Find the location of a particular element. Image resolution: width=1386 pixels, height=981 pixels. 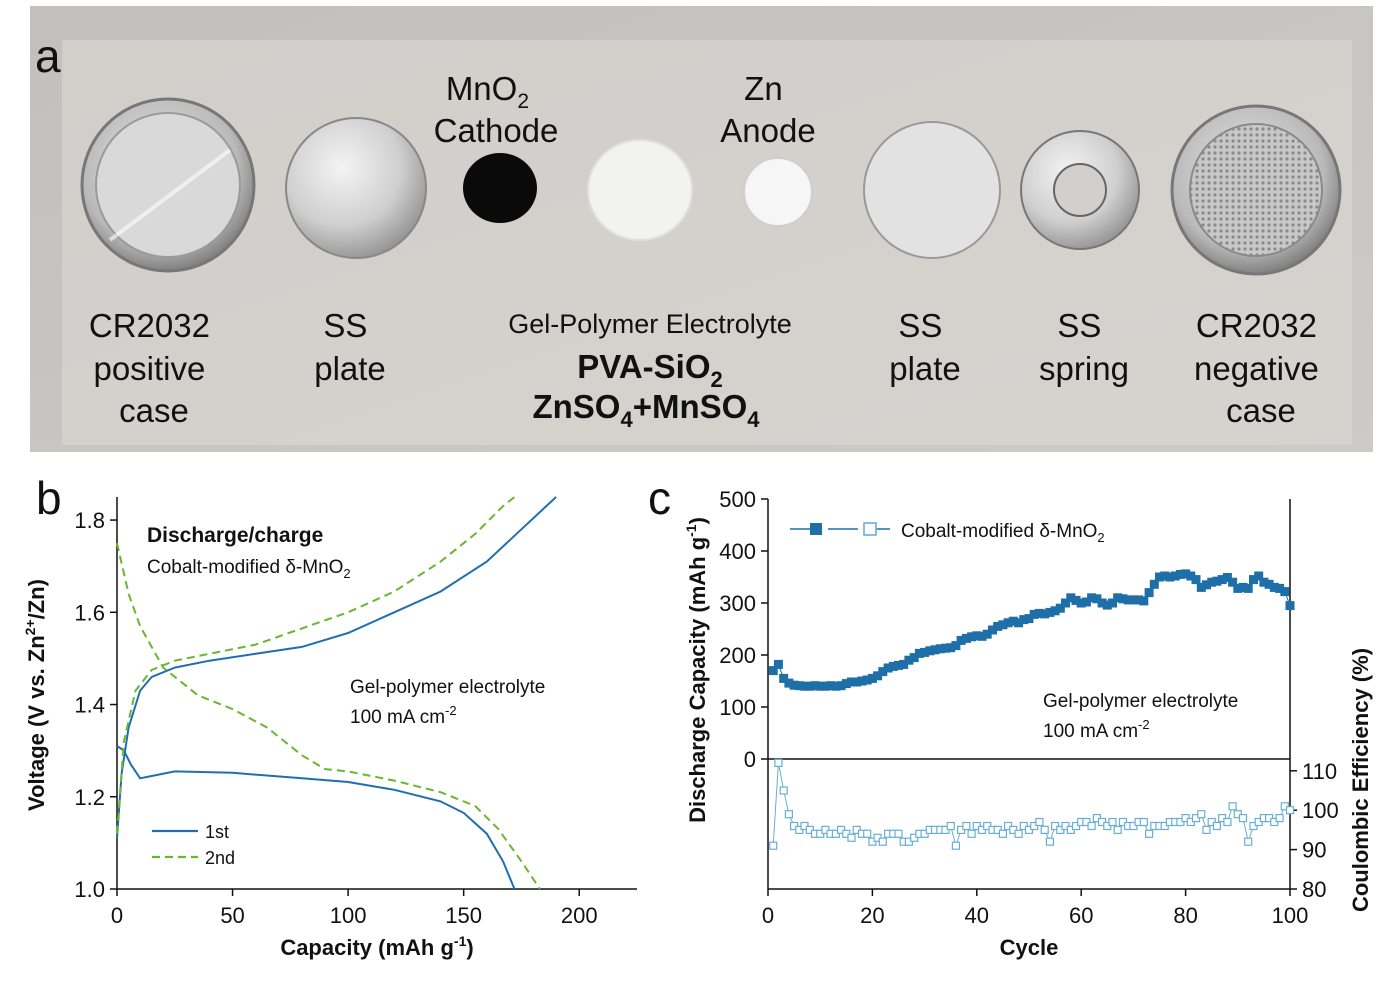

chart-c-series is located at coordinates (1031, 709).